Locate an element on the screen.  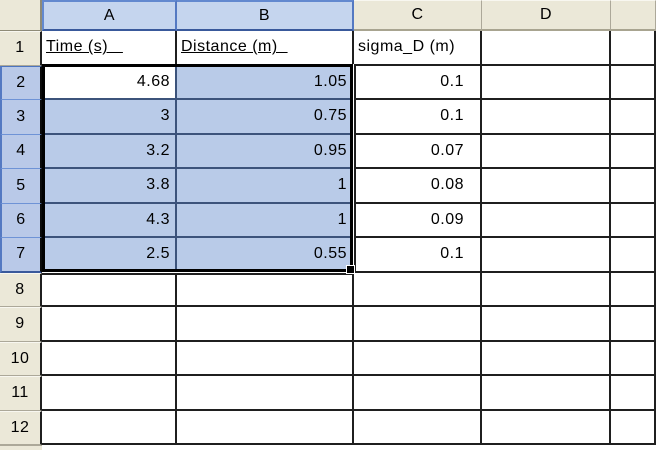
column-header-E-partial is located at coordinates (633, 15).